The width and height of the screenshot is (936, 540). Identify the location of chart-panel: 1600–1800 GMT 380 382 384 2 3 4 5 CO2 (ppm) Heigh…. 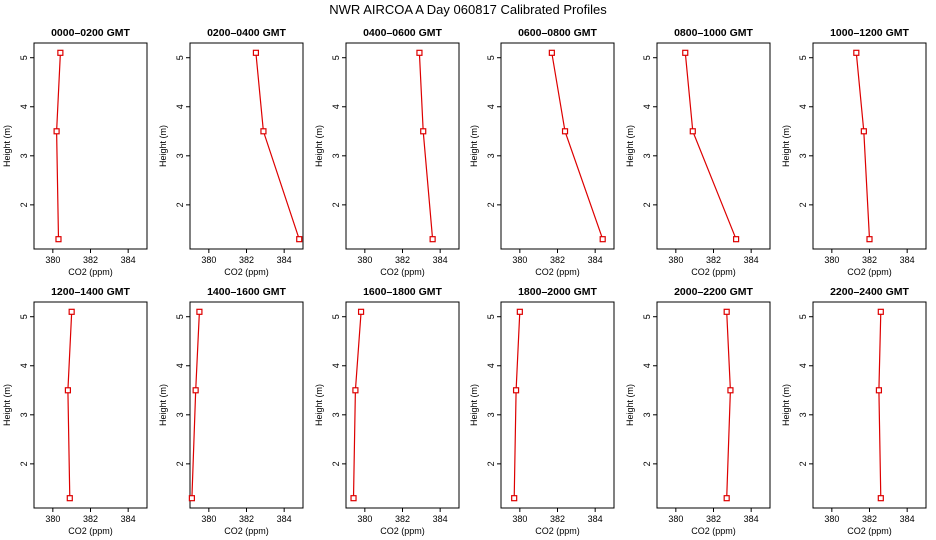
(387, 411).